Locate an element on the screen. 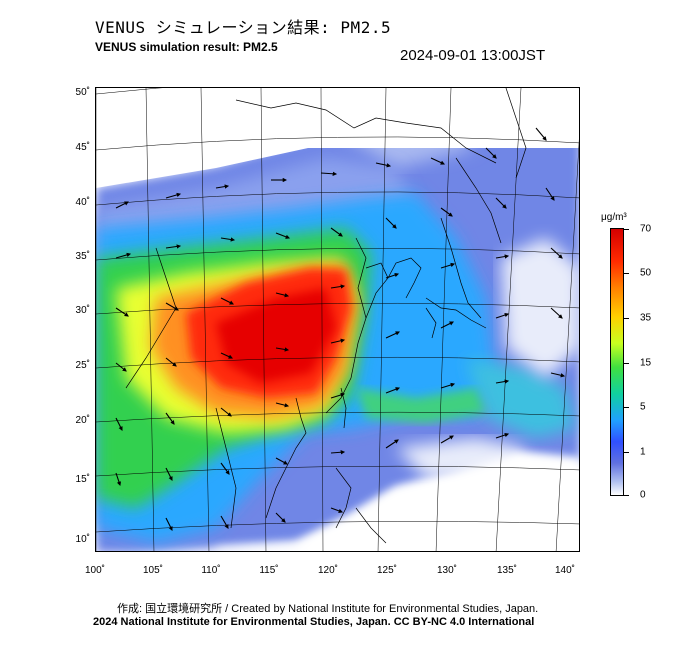  lat-label-50: 50˚ is located at coordinates (82, 92).